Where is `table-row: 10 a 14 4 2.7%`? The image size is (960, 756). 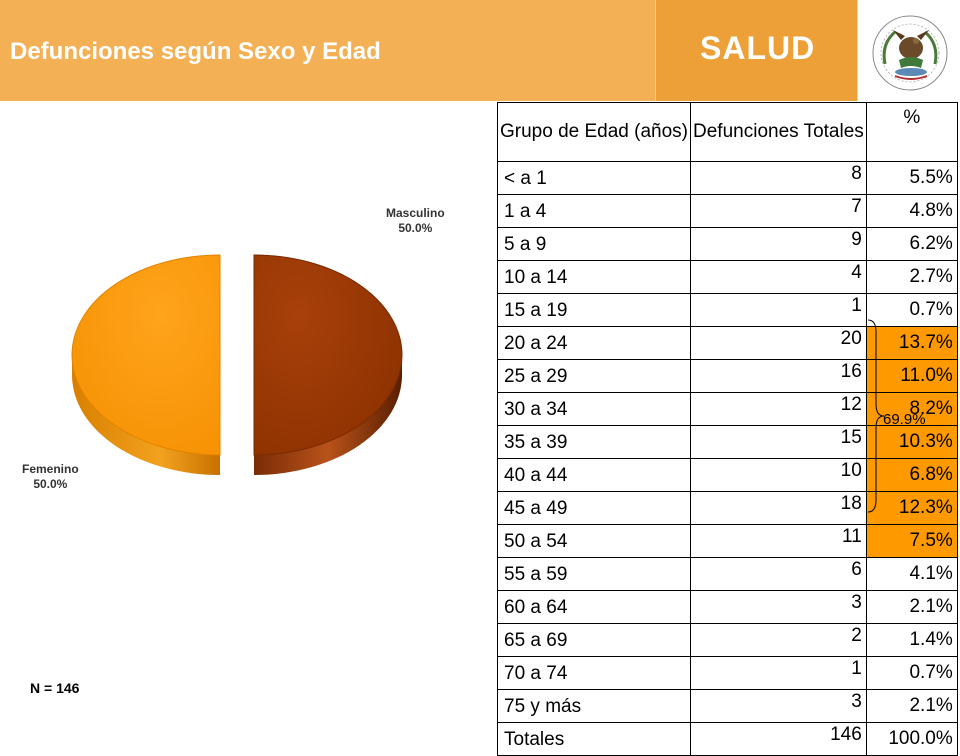
table-row: 10 a 14 4 2.7% is located at coordinates (727, 277).